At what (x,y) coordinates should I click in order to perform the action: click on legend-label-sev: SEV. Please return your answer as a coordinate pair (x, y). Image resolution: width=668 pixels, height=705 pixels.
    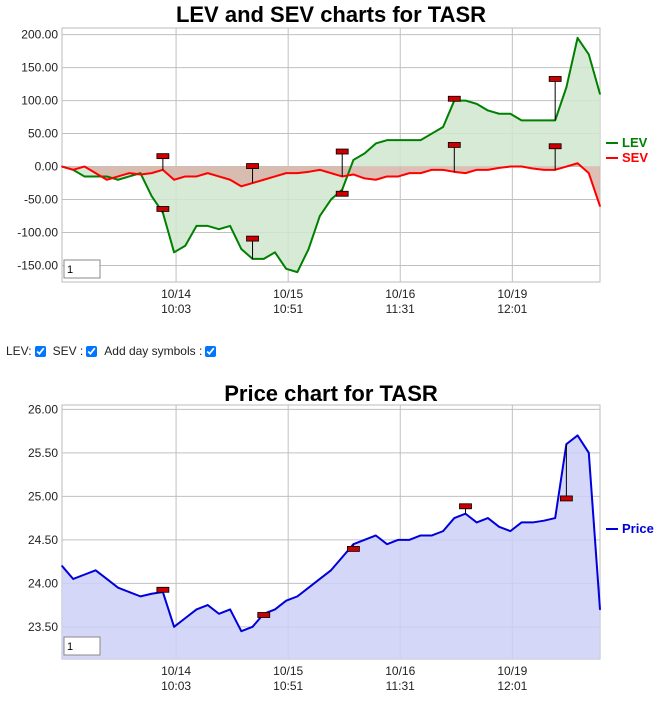
    Looking at the image, I should click on (635, 157).